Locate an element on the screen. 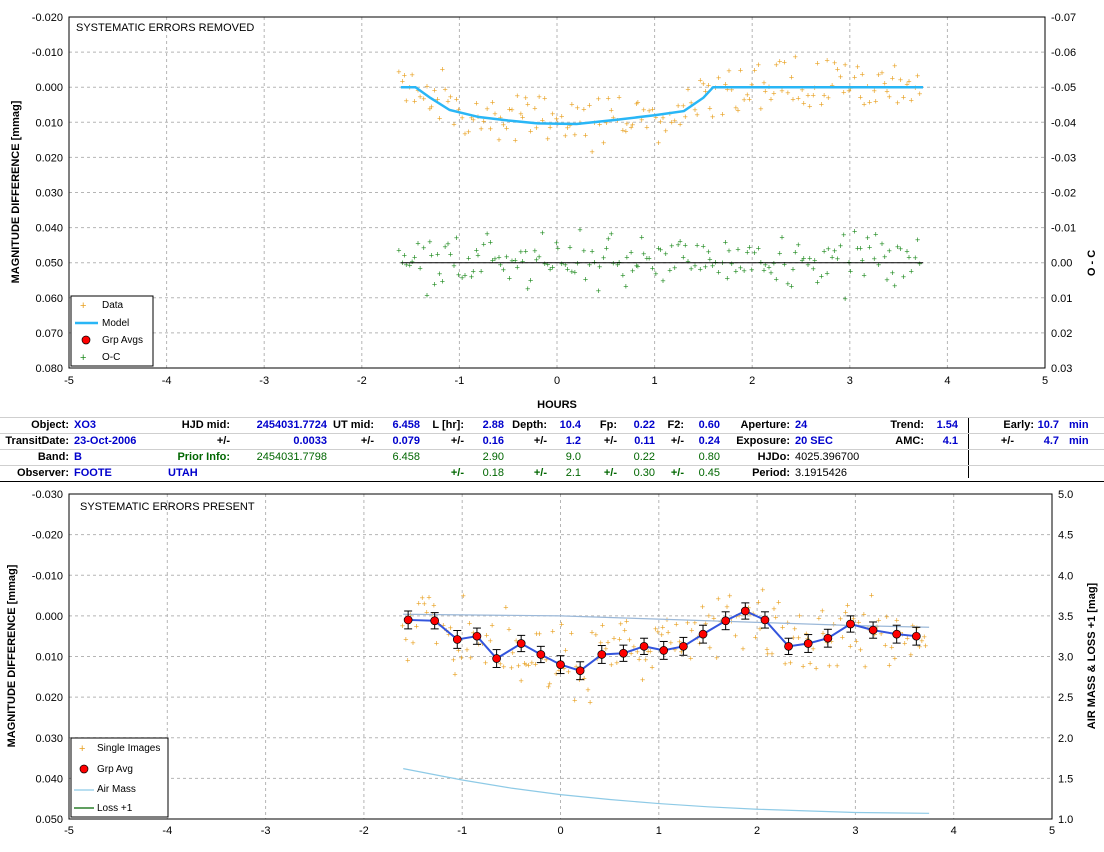  prior-f2-err-label: +/- is located at coordinates (677, 473).